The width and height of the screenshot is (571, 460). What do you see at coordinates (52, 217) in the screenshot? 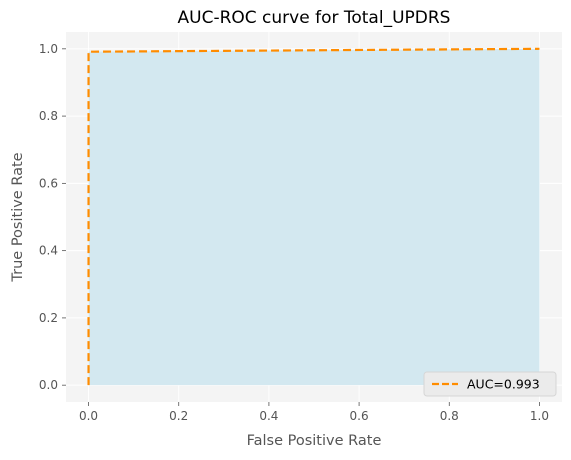
I see `y-ticks: 0.0 0.2 0.4 0.6 0.8 1.0` at bounding box center [52, 217].